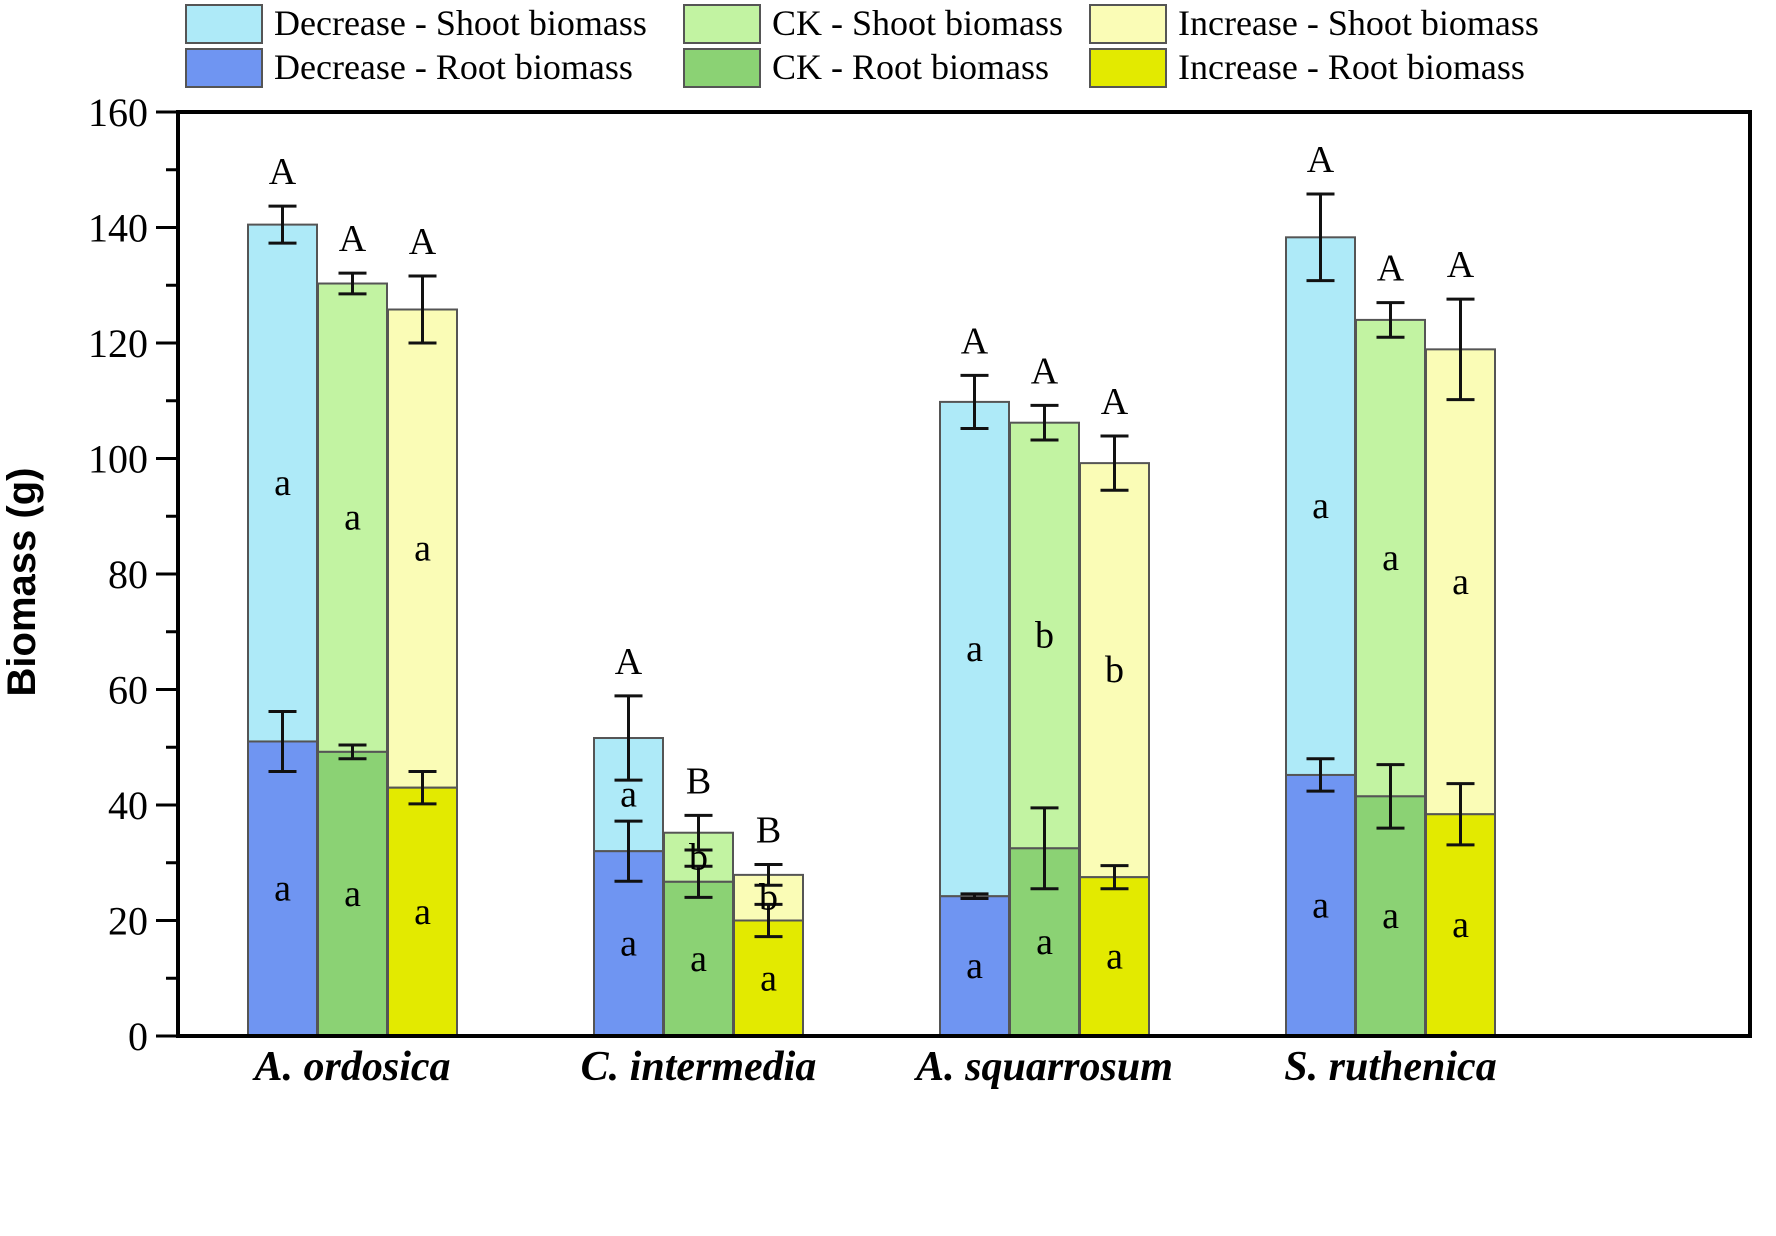 This screenshot has width=1776, height=1236. I want to click on y-tick-label: 120, so click(118, 343).